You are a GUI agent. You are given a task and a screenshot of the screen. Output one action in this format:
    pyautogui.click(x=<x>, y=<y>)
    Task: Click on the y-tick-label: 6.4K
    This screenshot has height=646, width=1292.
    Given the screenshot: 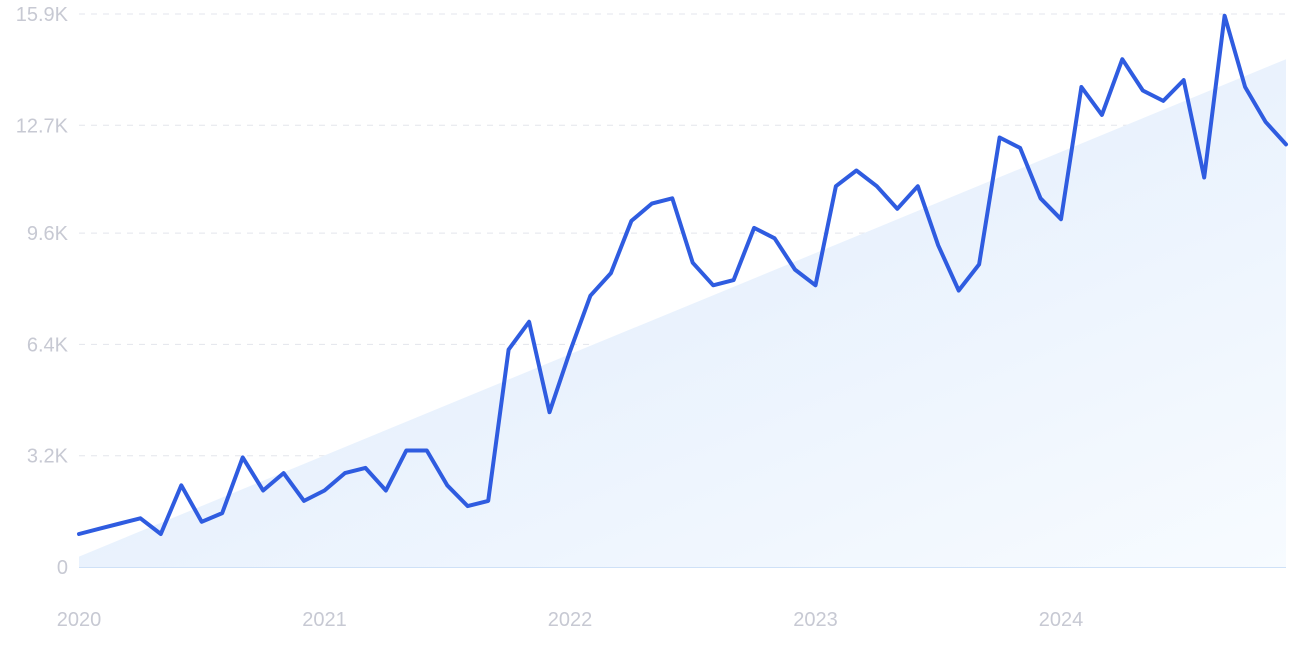 What is the action you would take?
    pyautogui.click(x=48, y=345)
    